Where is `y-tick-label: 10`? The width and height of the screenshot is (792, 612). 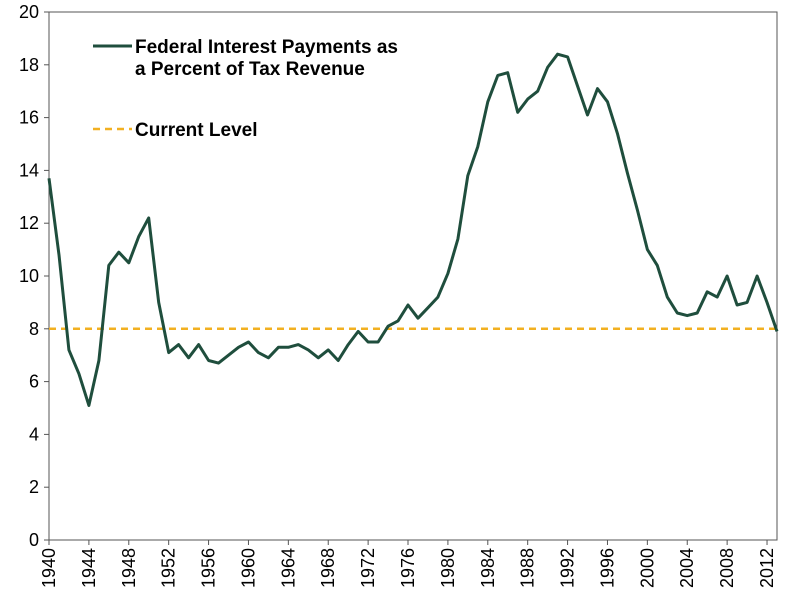
y-tick-label: 10 is located at coordinates (29, 276).